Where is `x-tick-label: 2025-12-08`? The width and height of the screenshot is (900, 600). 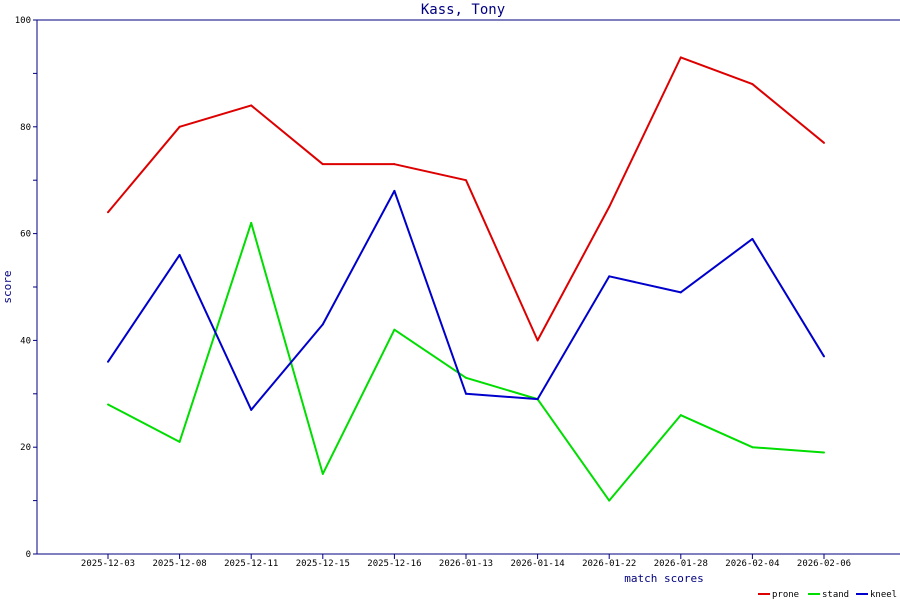 x-tick-label: 2025-12-08 is located at coordinates (180, 564).